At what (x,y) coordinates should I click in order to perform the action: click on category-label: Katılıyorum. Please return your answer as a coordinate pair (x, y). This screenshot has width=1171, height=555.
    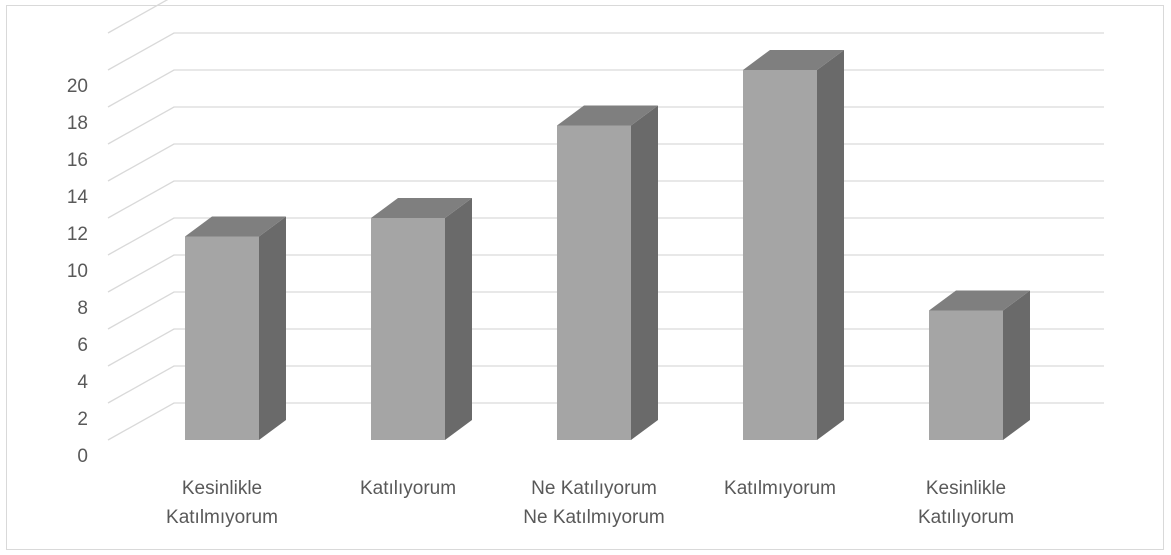
    Looking at the image, I should click on (408, 488).